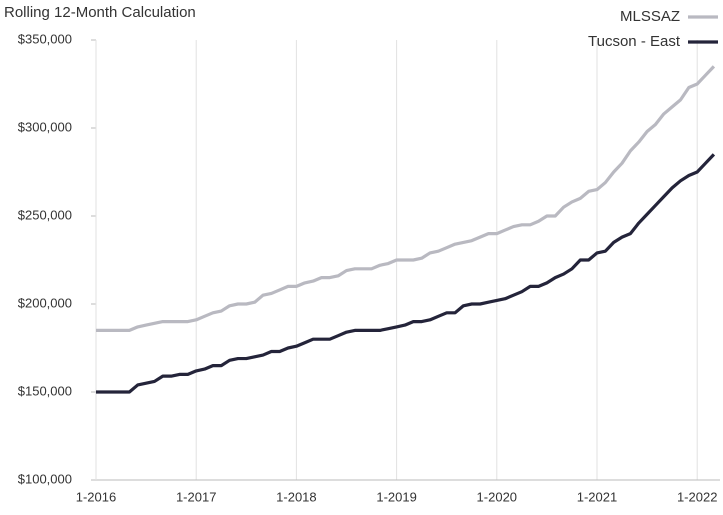 The width and height of the screenshot is (723, 515). Describe the element at coordinates (296, 496) in the screenshot. I see `x-tick-label: 1-2018` at that location.